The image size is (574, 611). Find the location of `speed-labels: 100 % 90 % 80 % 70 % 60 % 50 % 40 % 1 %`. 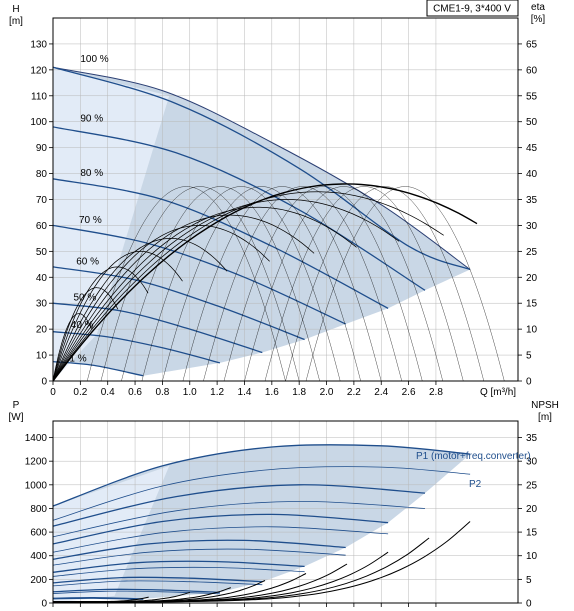

speed-labels: 100 % 90 % 80 % 70 % 60 % 50 % 40 % 1 % is located at coordinates (88, 209).